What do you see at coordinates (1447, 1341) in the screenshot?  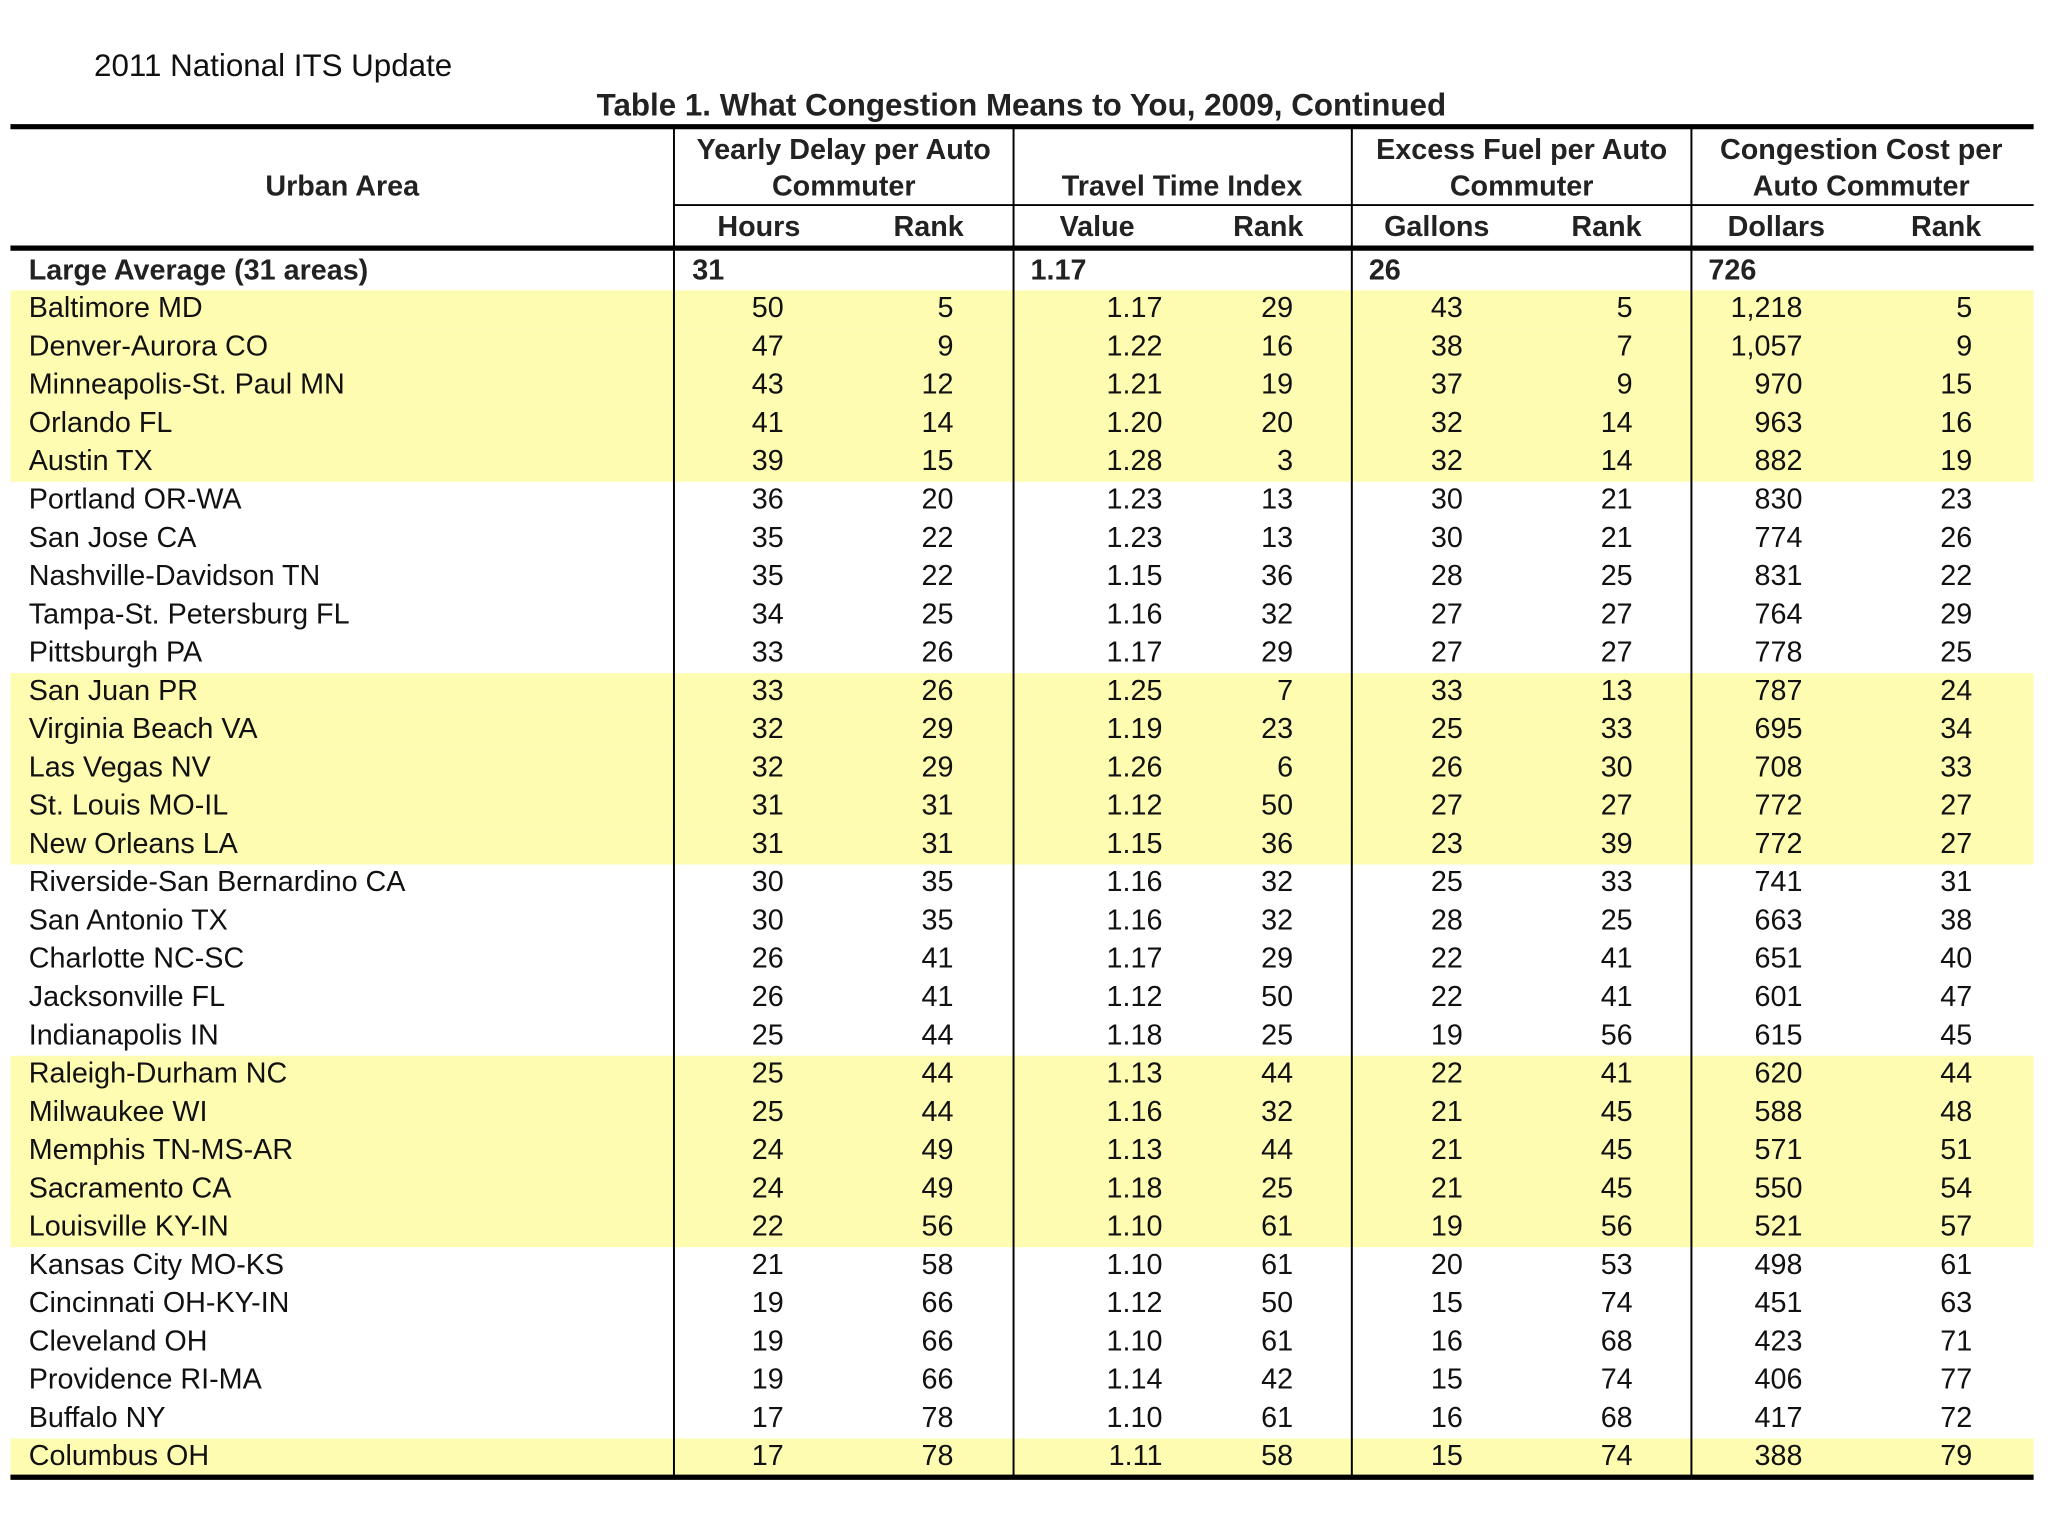 I see `cell: 16` at bounding box center [1447, 1341].